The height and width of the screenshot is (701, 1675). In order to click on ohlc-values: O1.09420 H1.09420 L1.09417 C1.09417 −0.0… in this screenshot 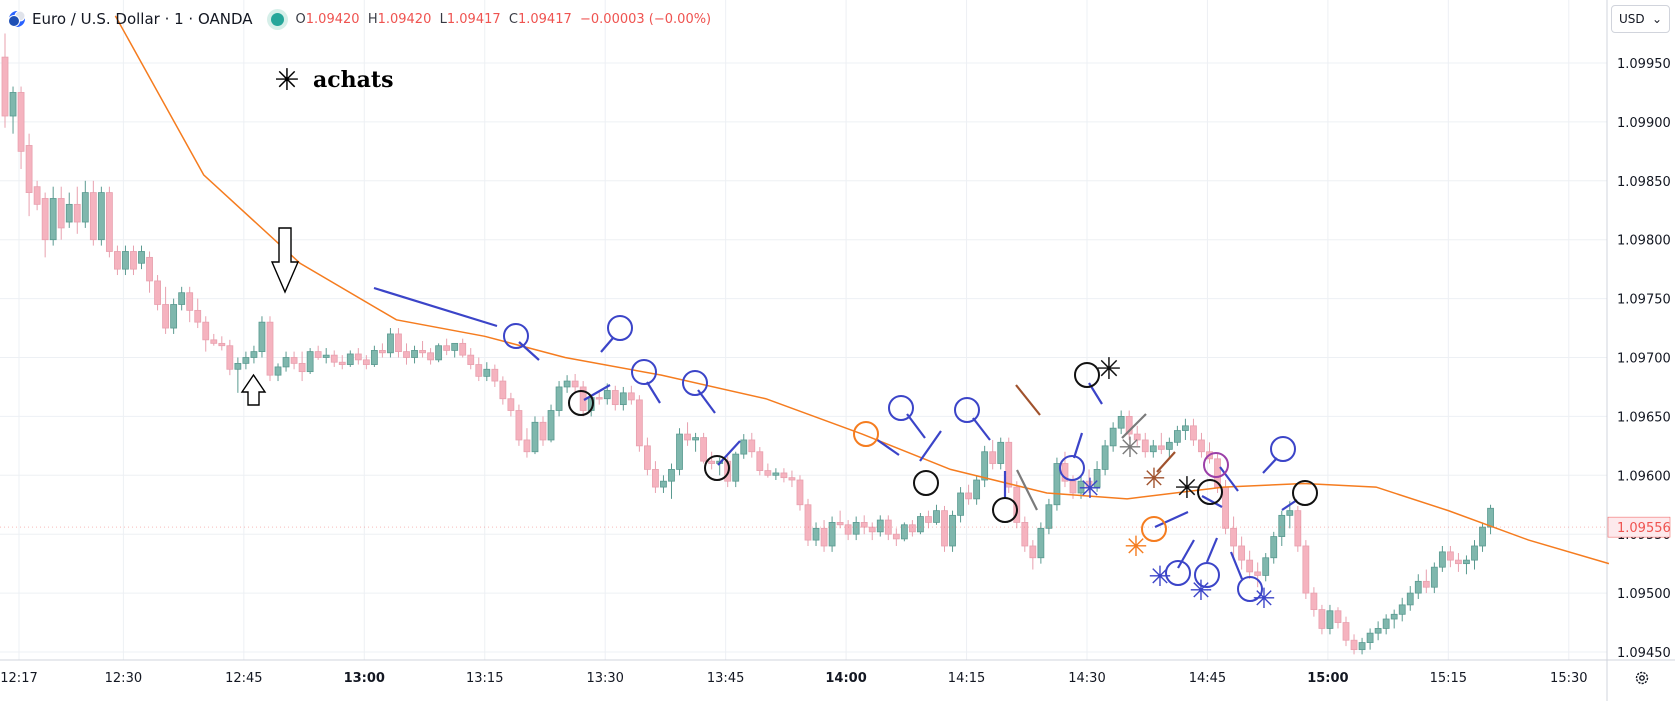, I will do `click(503, 19)`.